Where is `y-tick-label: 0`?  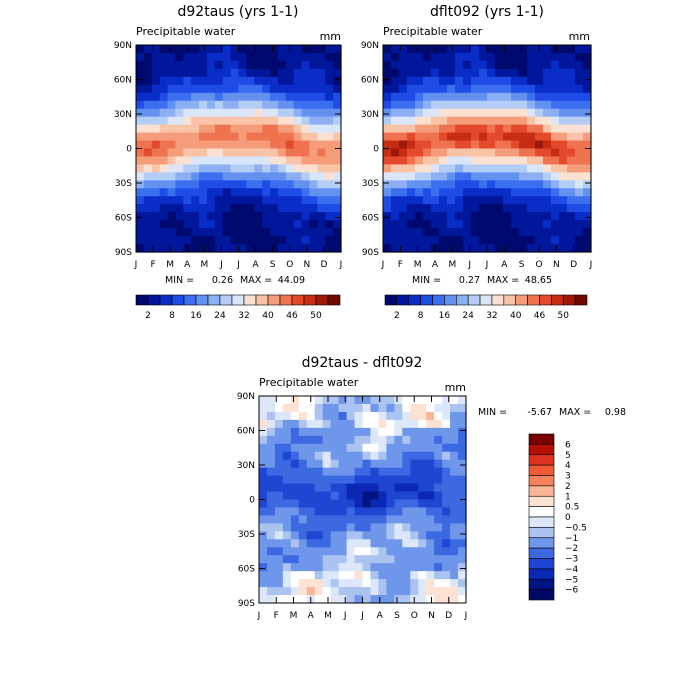
y-tick-label: 0 is located at coordinates (129, 150).